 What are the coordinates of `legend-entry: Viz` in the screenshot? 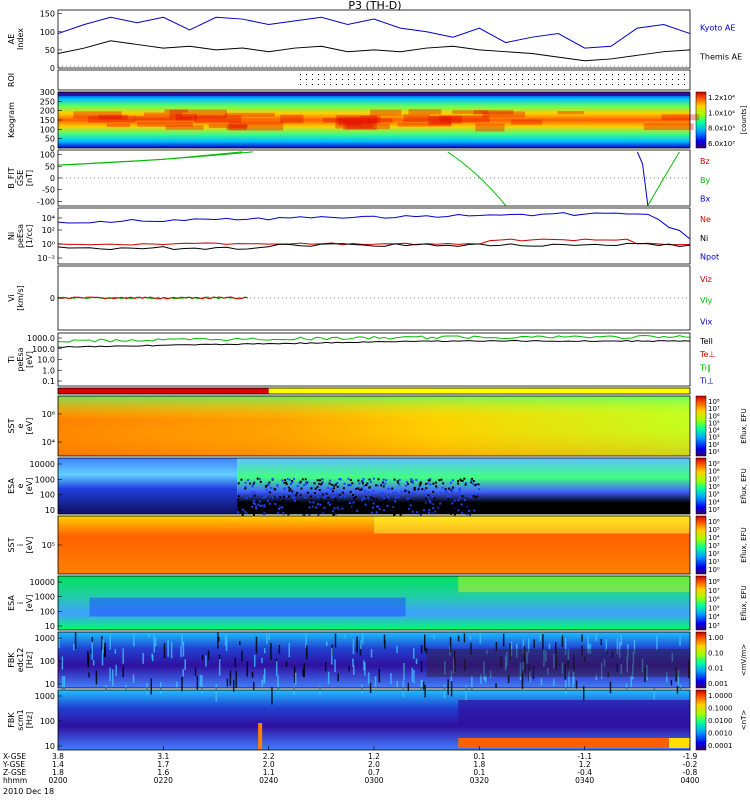 It's located at (706, 279).